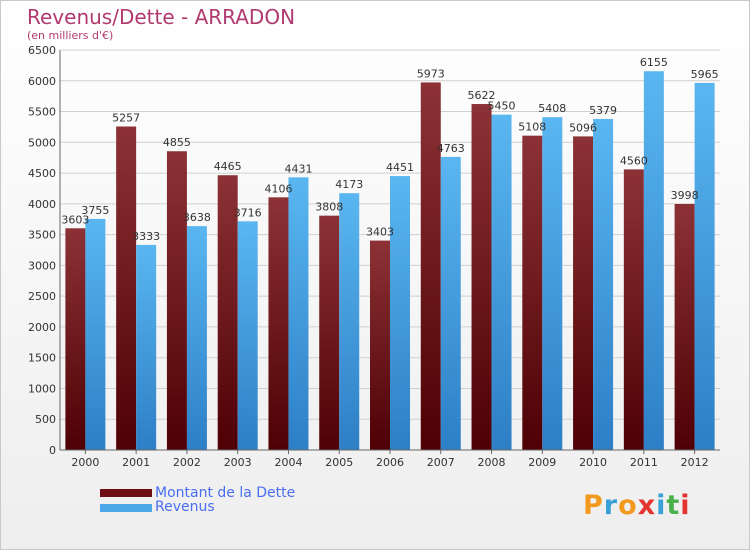  I want to click on x-tick-label: 2012, so click(695, 462).